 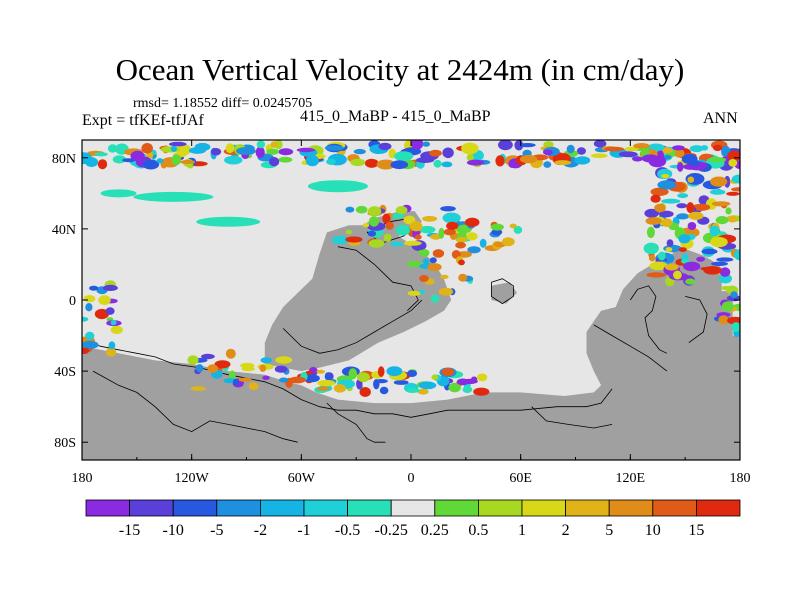 What do you see at coordinates (653, 530) in the screenshot?
I see `colorbar-label: 10` at bounding box center [653, 530].